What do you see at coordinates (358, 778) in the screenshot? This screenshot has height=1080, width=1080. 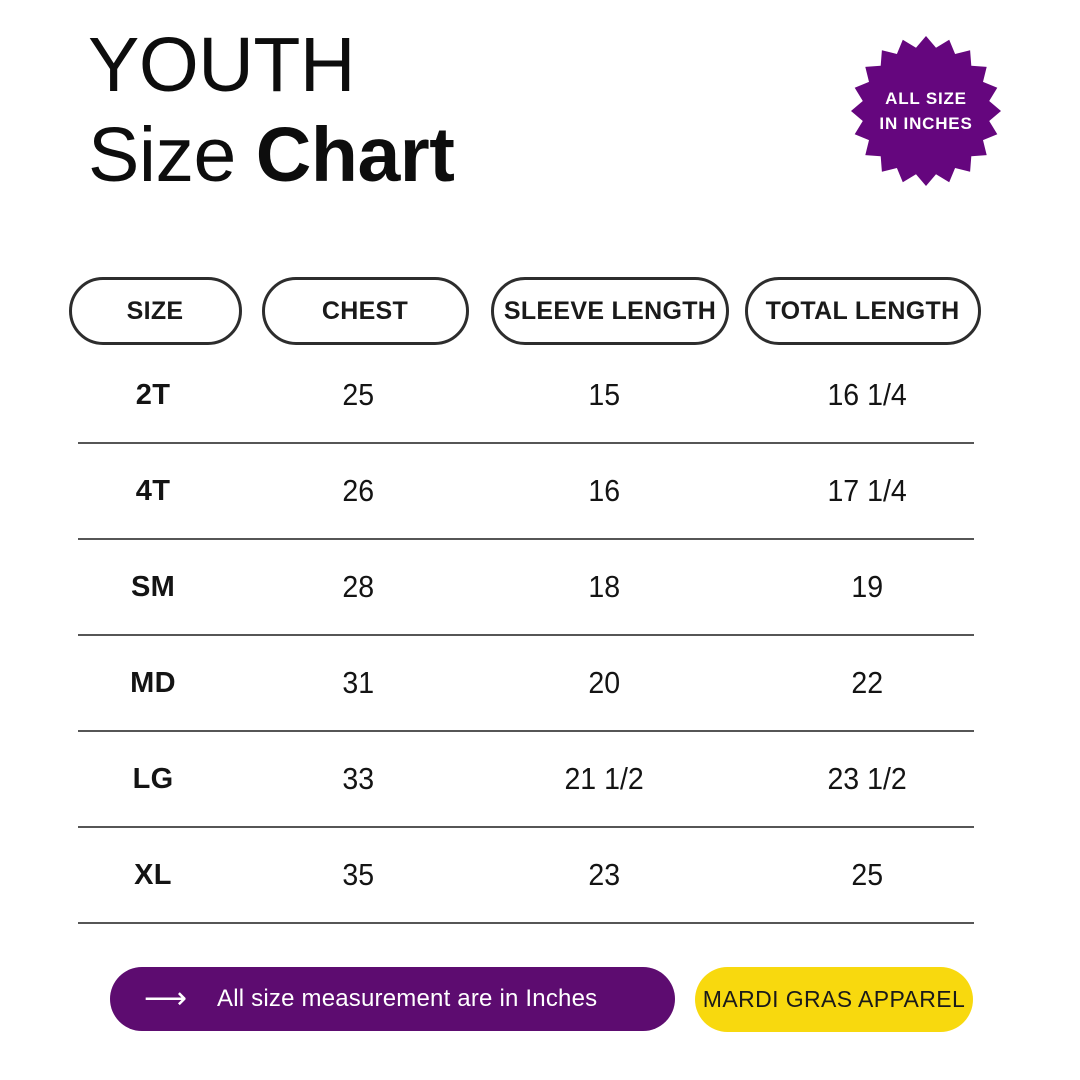 I see `chest-value: 33` at bounding box center [358, 778].